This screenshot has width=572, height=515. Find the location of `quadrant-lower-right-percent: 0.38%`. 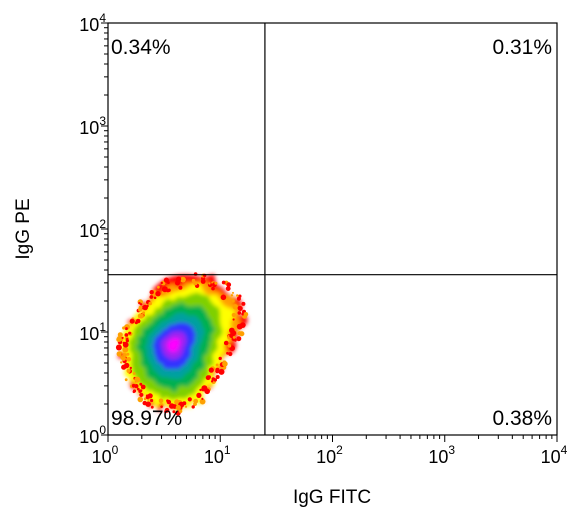

quadrant-lower-right-percent: 0.38% is located at coordinates (522, 418).